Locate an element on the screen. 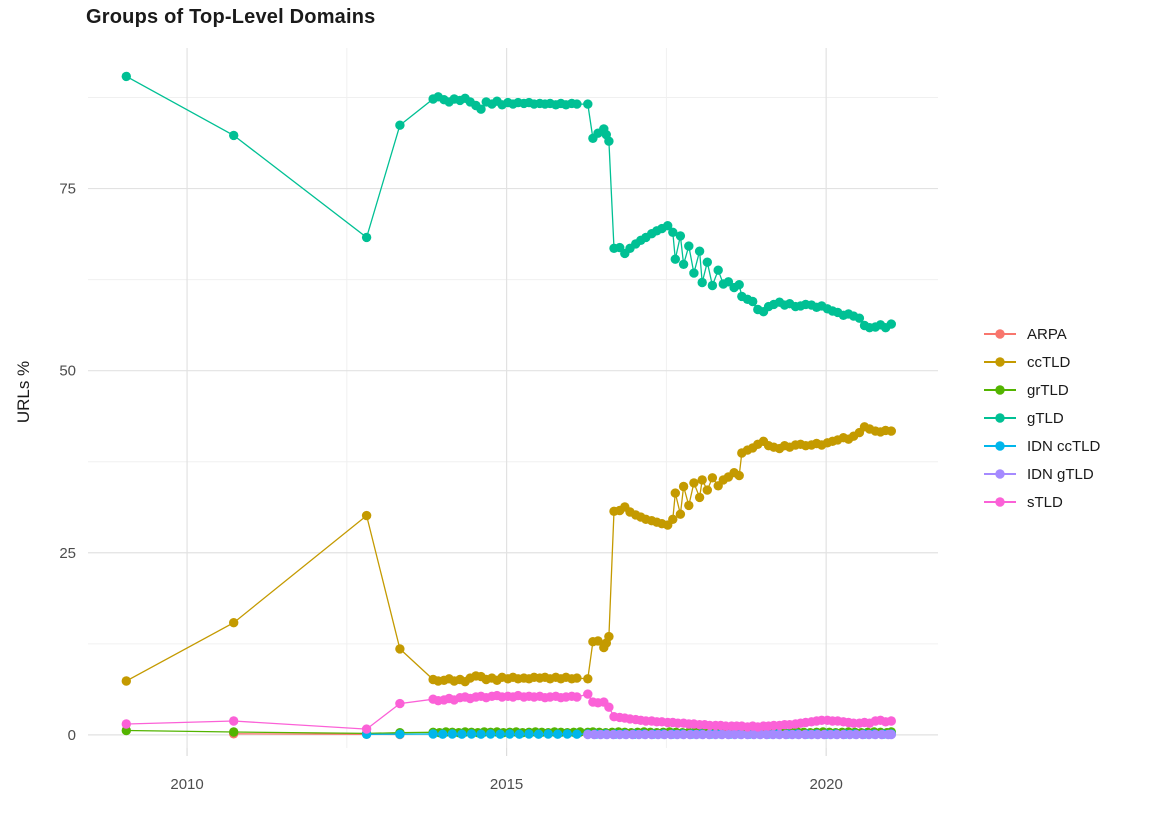  legend-label-ARPA: ARPA is located at coordinates (1047, 334).